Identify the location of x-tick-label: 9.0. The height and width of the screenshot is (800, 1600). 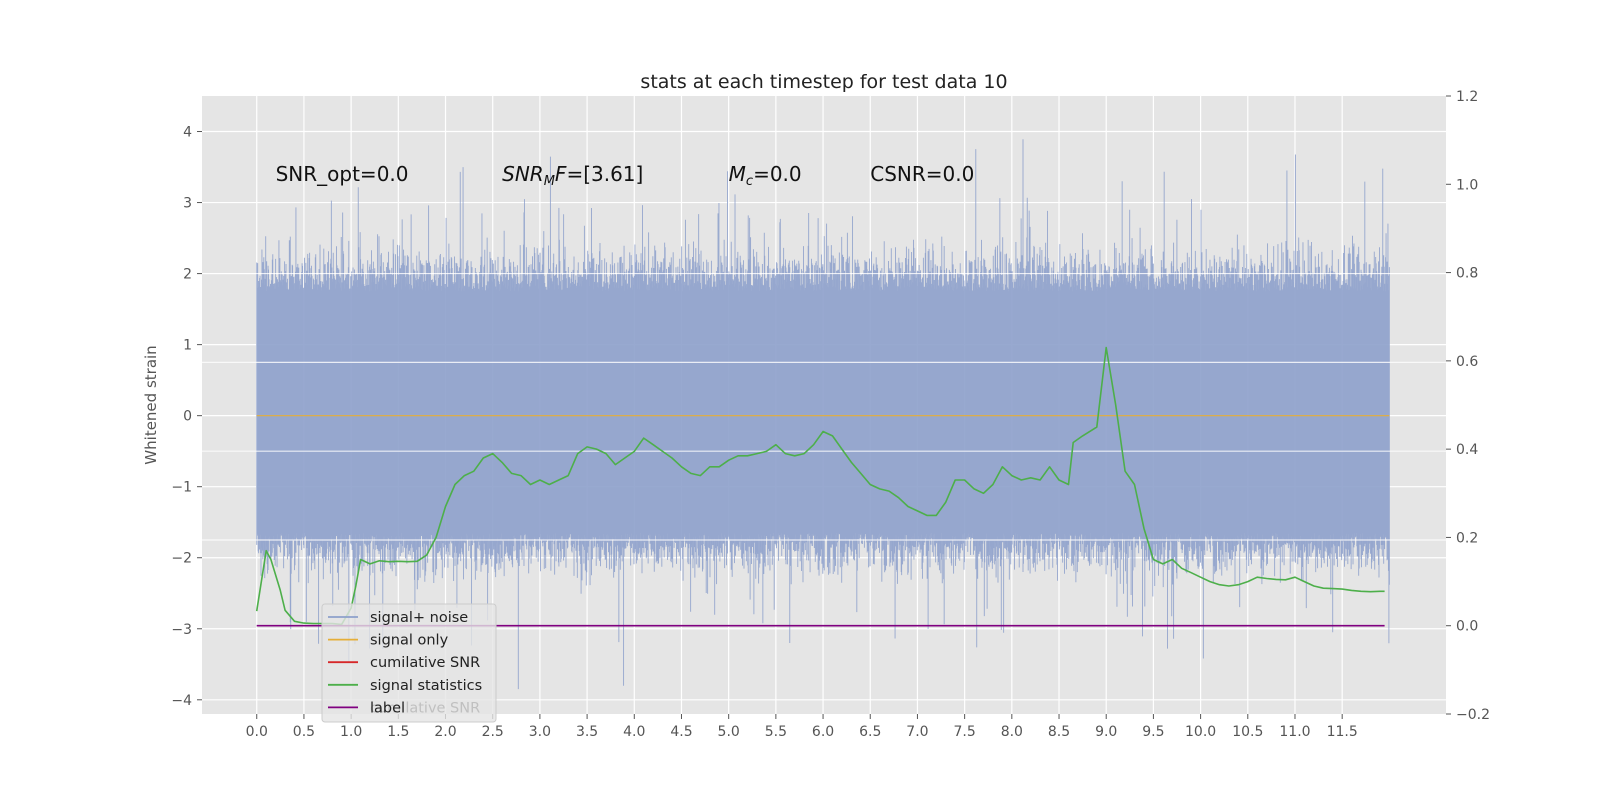
(1106, 732).